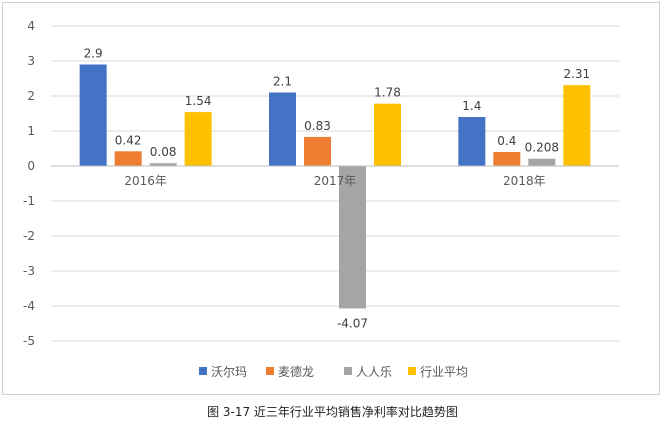 This screenshot has width=665, height=426. What do you see at coordinates (506, 141) in the screenshot?
I see `data-label: 0.4` at bounding box center [506, 141].